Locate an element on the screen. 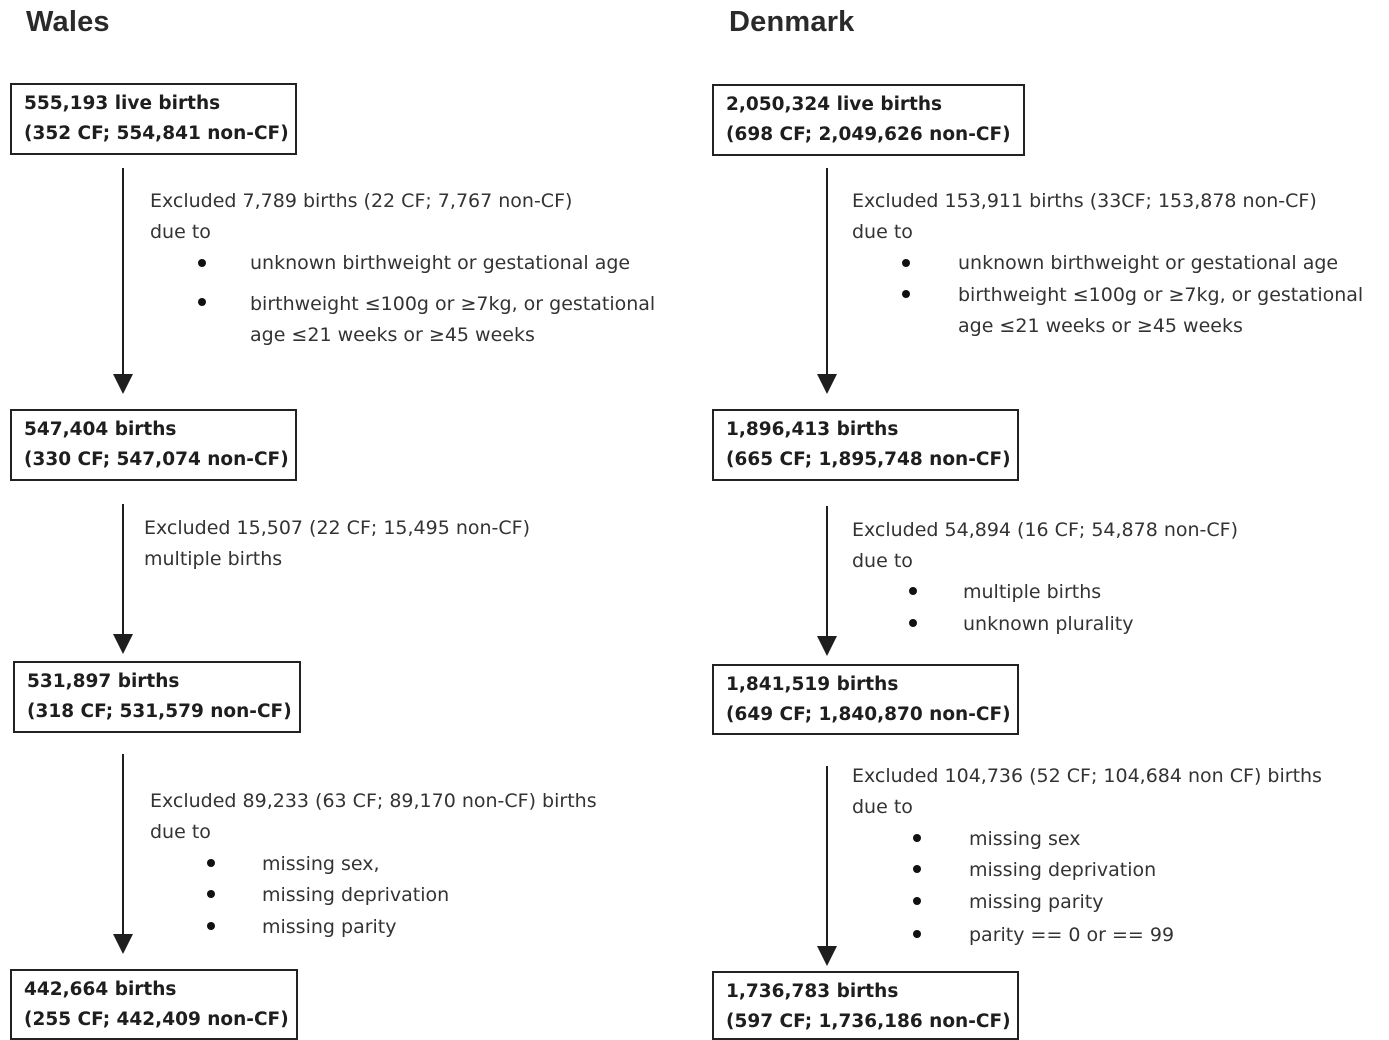  wales-box-births-3: 531,897 births (318 CF; 531,579 non-CF) is located at coordinates (157, 697).